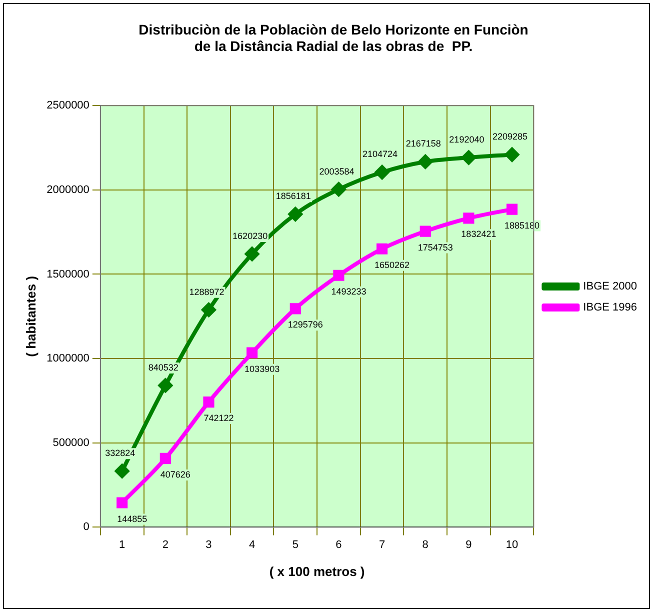 This screenshot has width=655, height=614. I want to click on x-tick-label: 5, so click(295, 544).